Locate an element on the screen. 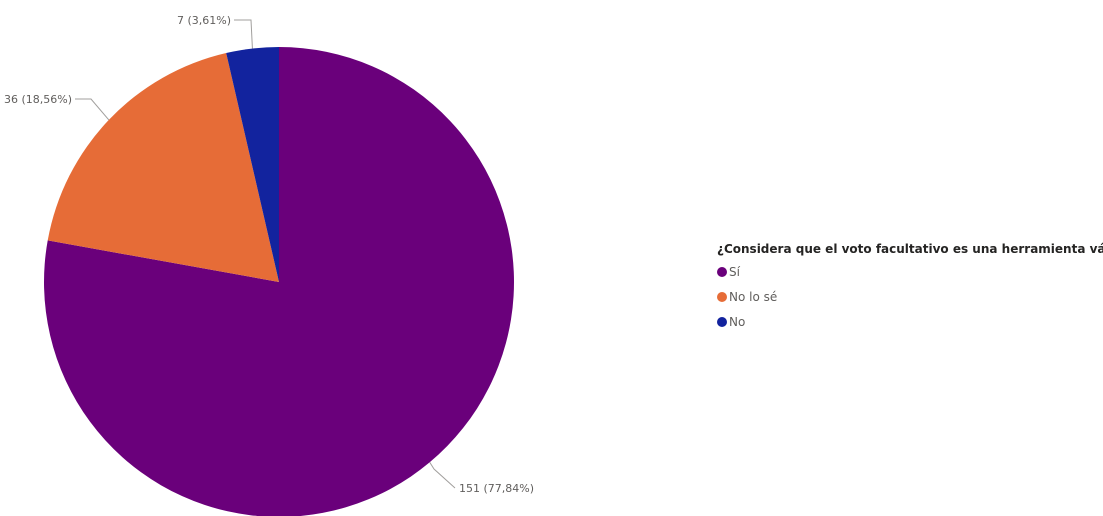 The image size is (1103, 516). data-label-0: 151 (77,84%) is located at coordinates (496, 488).